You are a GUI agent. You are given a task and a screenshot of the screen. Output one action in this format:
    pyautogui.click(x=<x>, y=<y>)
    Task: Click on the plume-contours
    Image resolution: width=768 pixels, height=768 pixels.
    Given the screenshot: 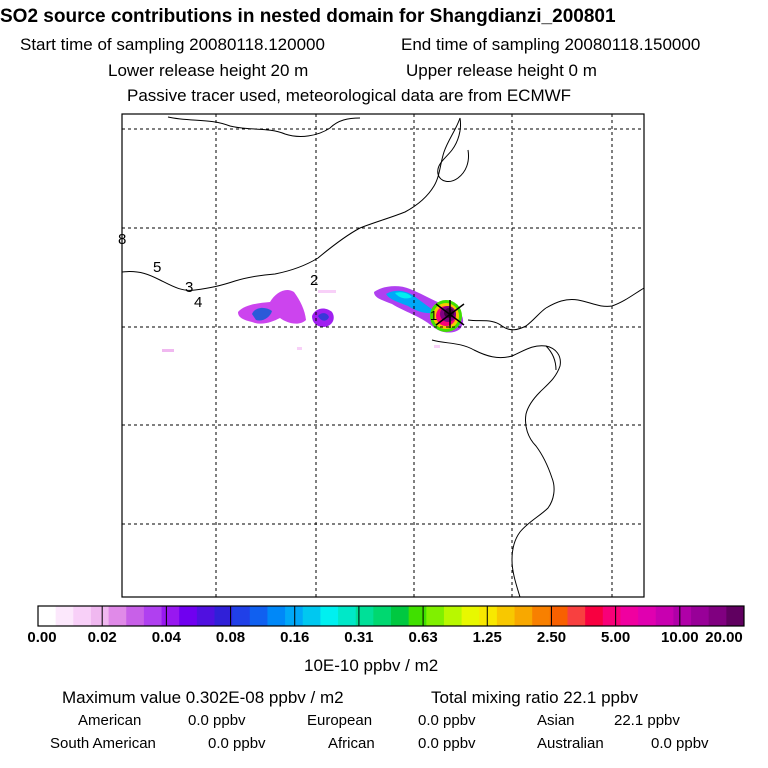 What is the action you would take?
    pyautogui.click(x=313, y=319)
    